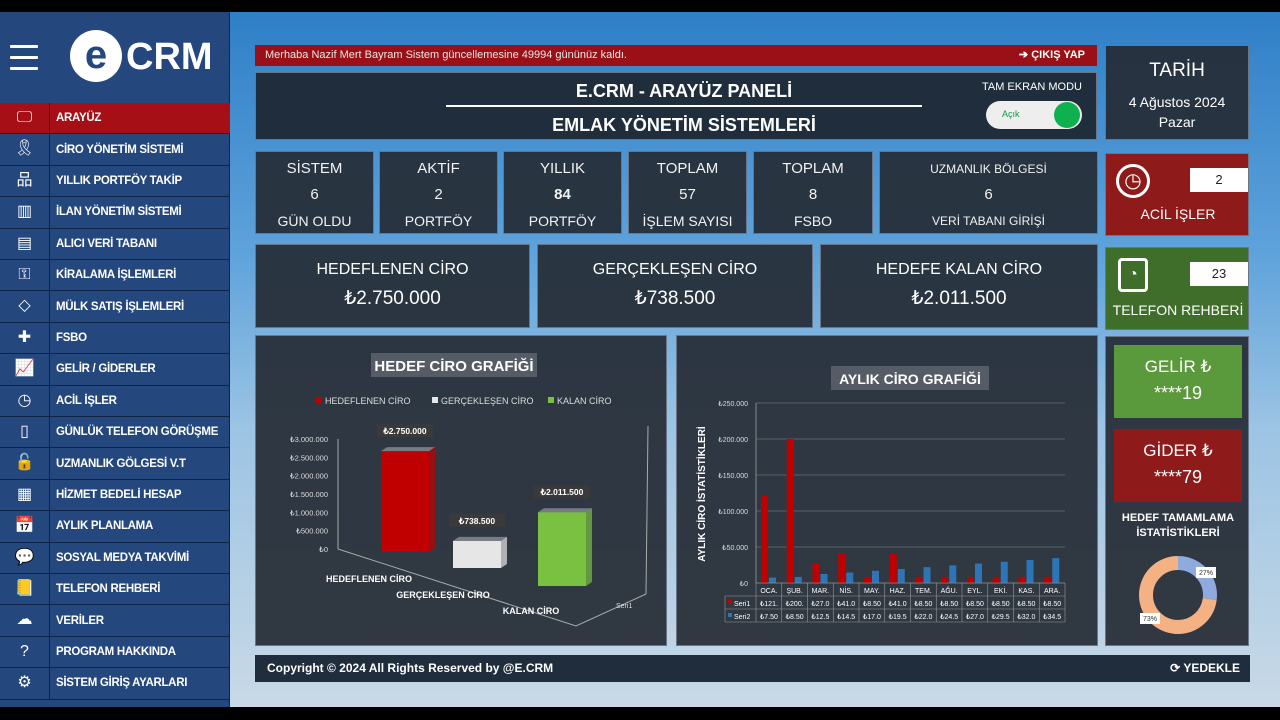 The height and width of the screenshot is (720, 1280). Describe the element at coordinates (309, 457) in the screenshot. I see `y-tick-label: ₺2.500.000` at that location.